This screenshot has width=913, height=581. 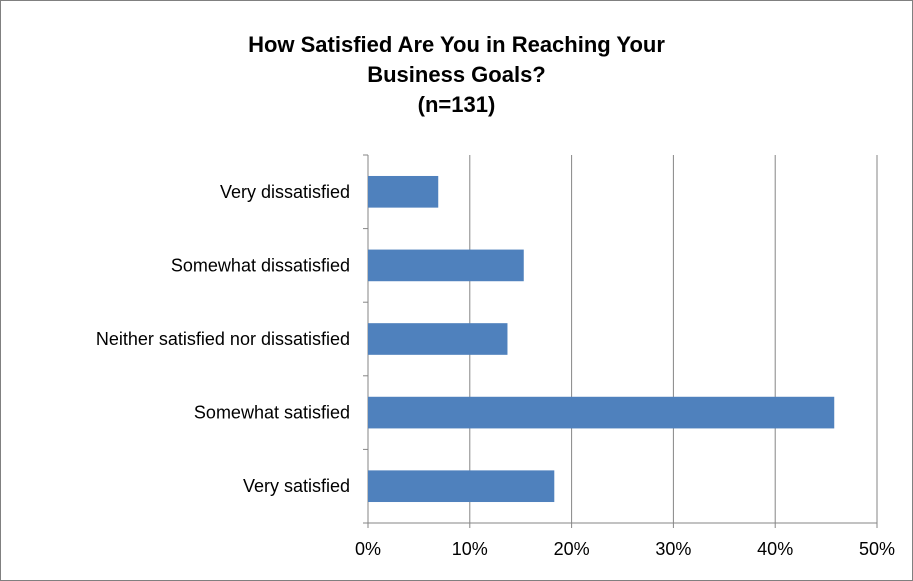 I want to click on category-label: Very dissatisfied, so click(x=285, y=192).